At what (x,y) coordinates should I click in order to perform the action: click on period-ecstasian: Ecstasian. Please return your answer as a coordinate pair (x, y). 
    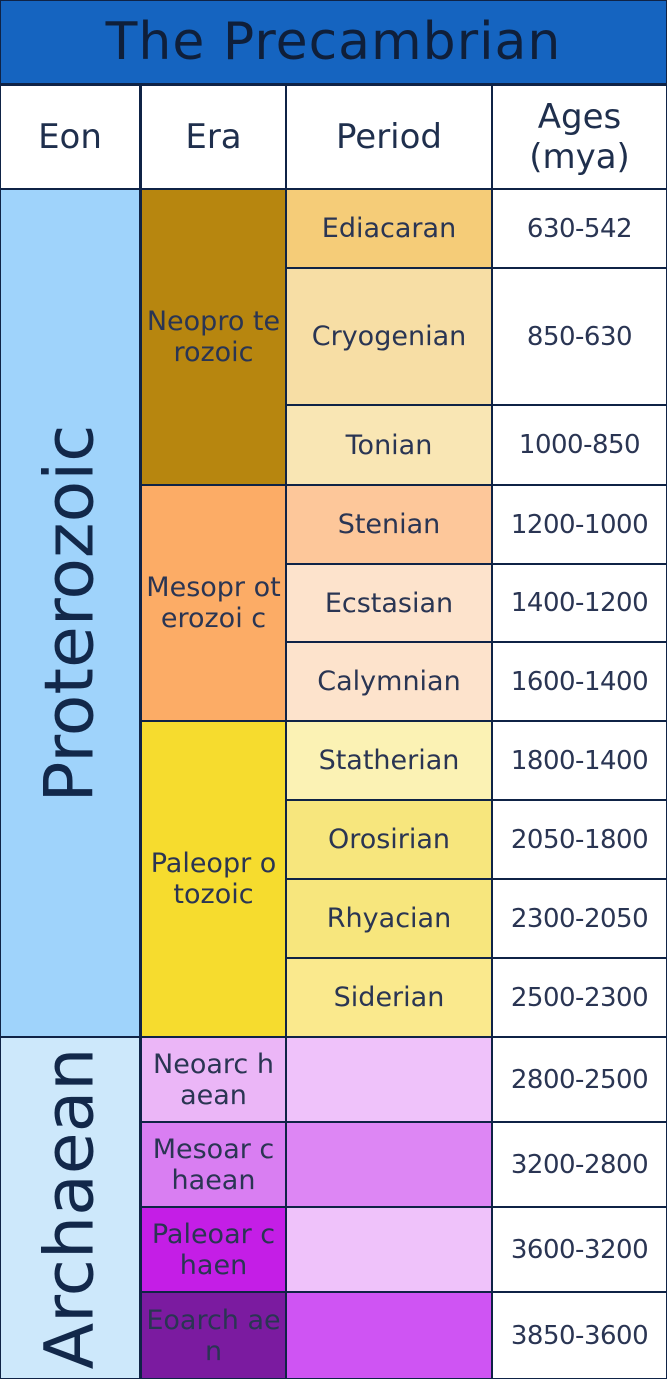
    Looking at the image, I should click on (389, 603).